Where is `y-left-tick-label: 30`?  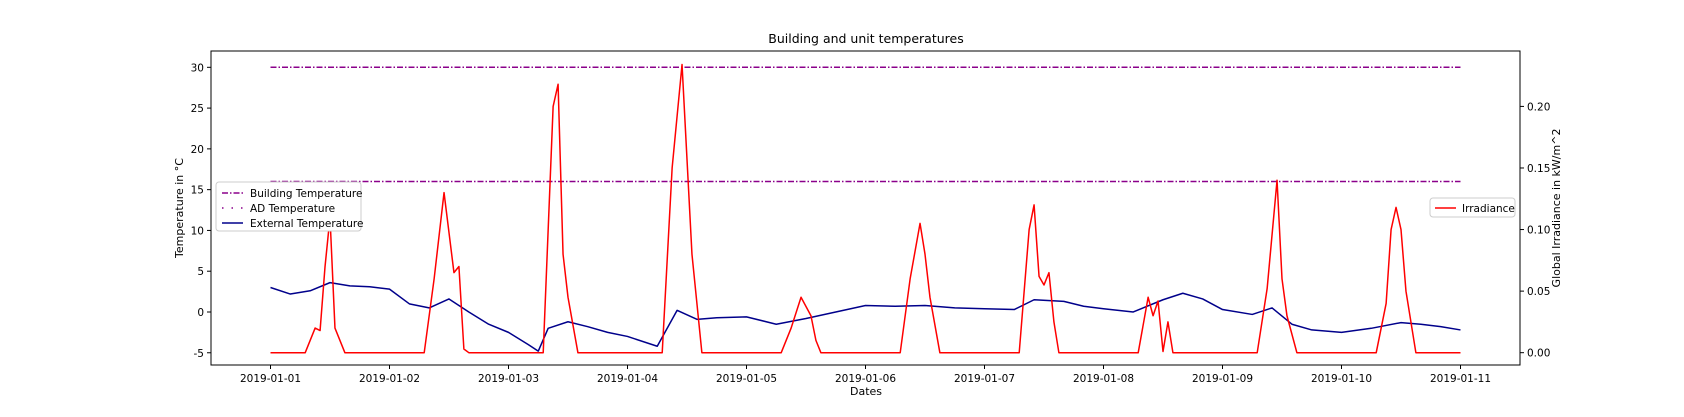 y-left-tick-label: 30 is located at coordinates (197, 68).